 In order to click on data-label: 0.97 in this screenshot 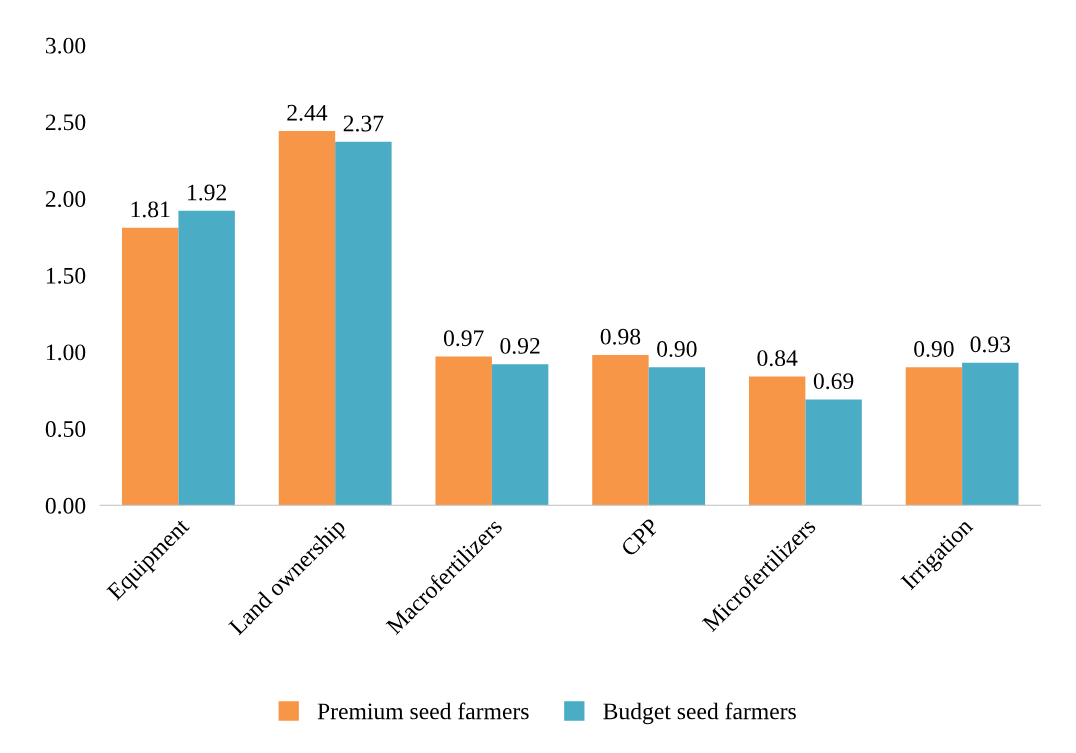, I will do `click(463, 338)`.